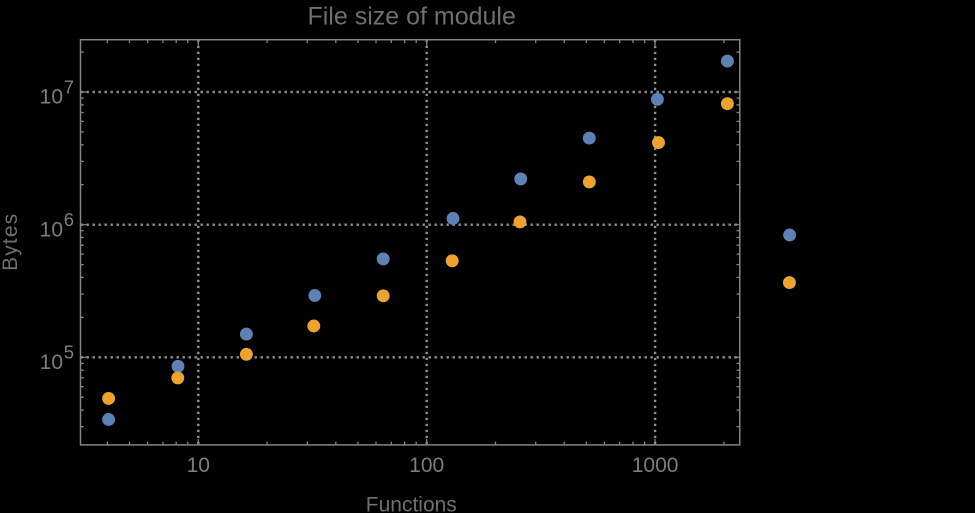  Describe the element at coordinates (411, 503) in the screenshot. I see `svg-text: Functions` at that location.